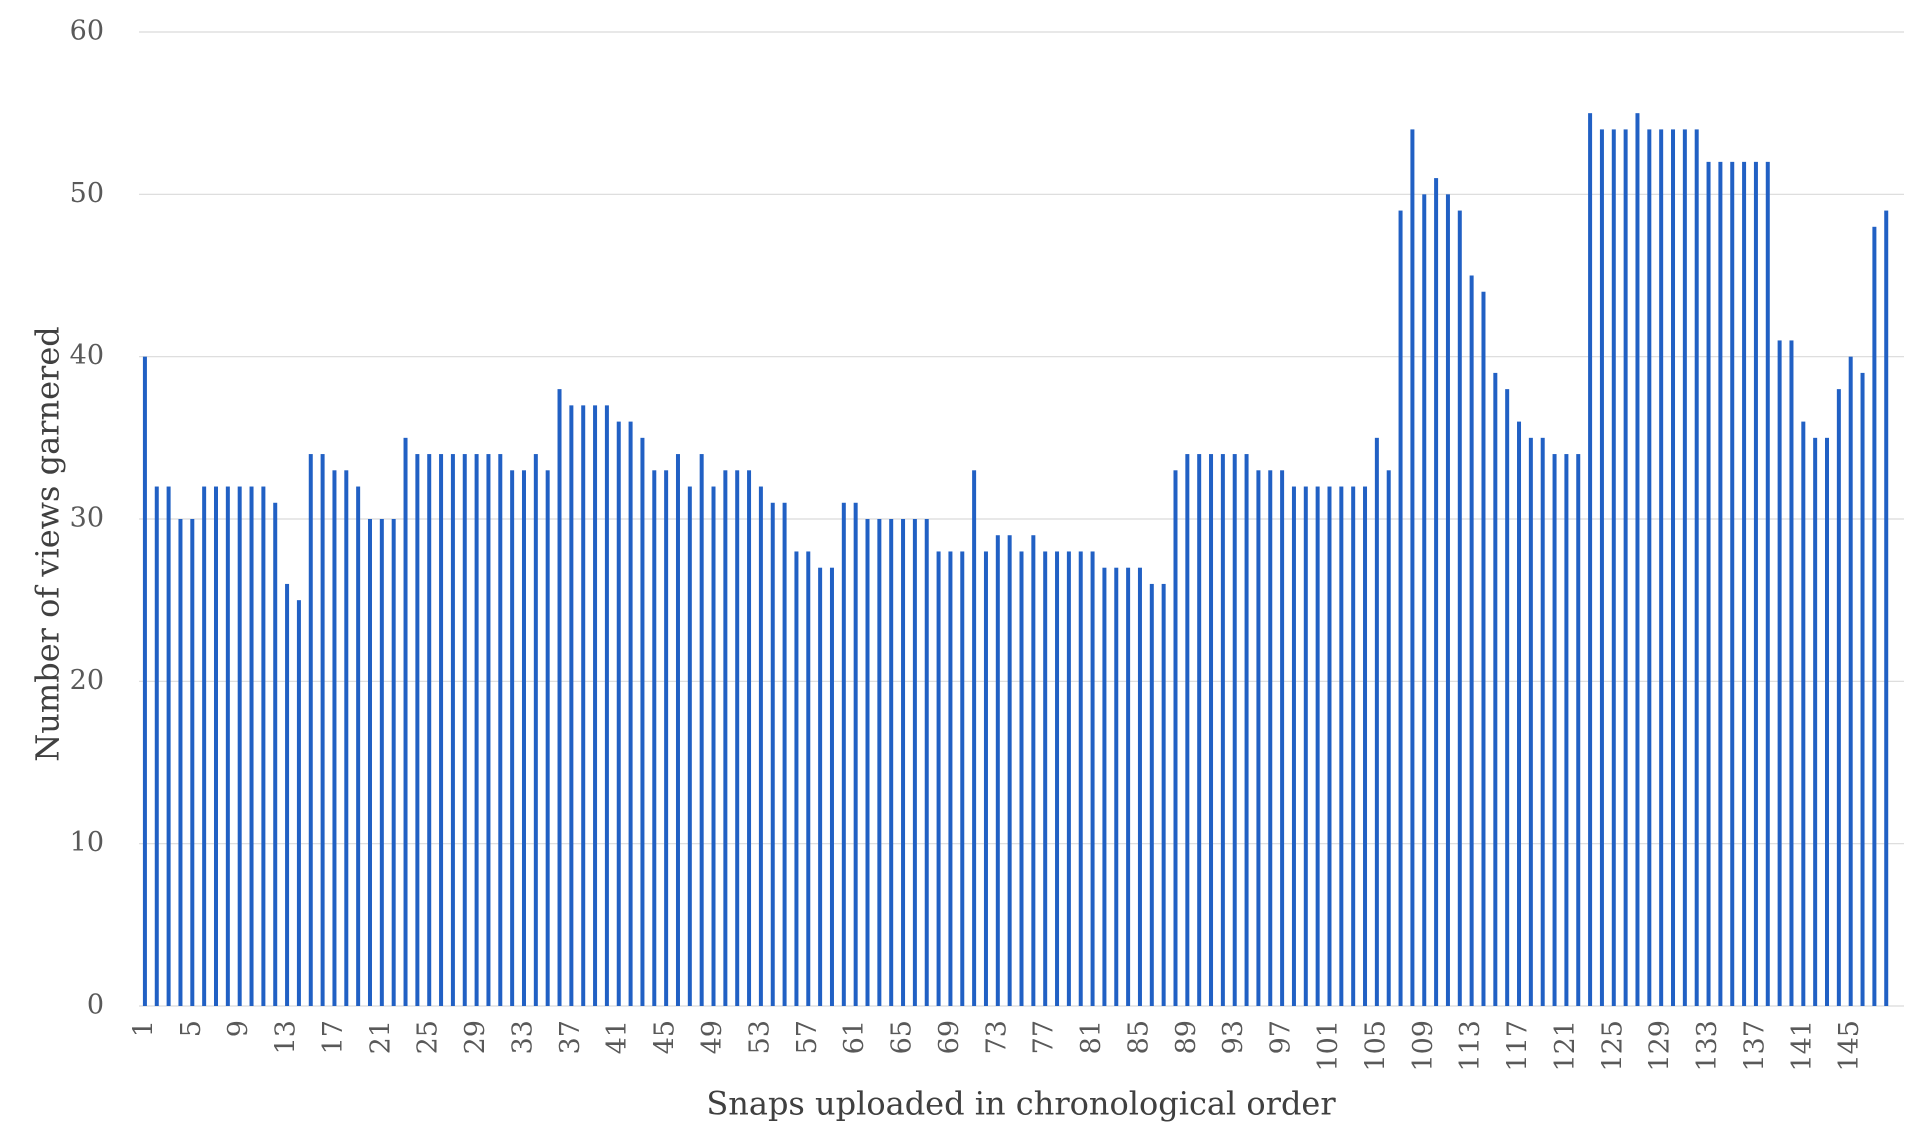  Describe the element at coordinates (1849, 1046) in the screenshot. I see `x-tick-label: 145` at that location.